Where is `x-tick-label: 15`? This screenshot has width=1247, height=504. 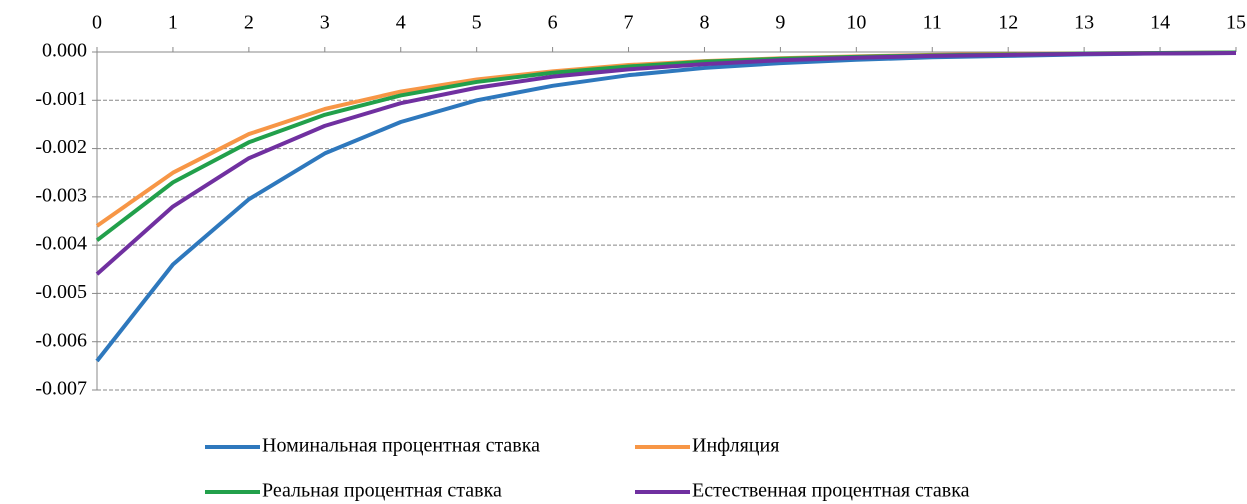 x-tick-label: 15 is located at coordinates (1236, 23).